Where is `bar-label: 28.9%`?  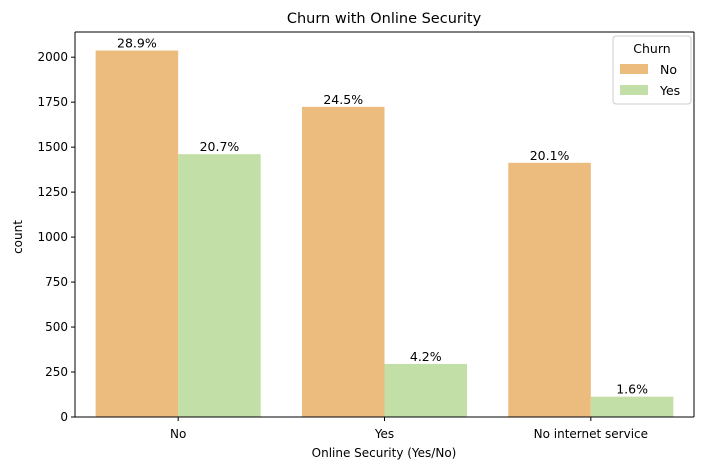 bar-label: 28.9% is located at coordinates (137, 43).